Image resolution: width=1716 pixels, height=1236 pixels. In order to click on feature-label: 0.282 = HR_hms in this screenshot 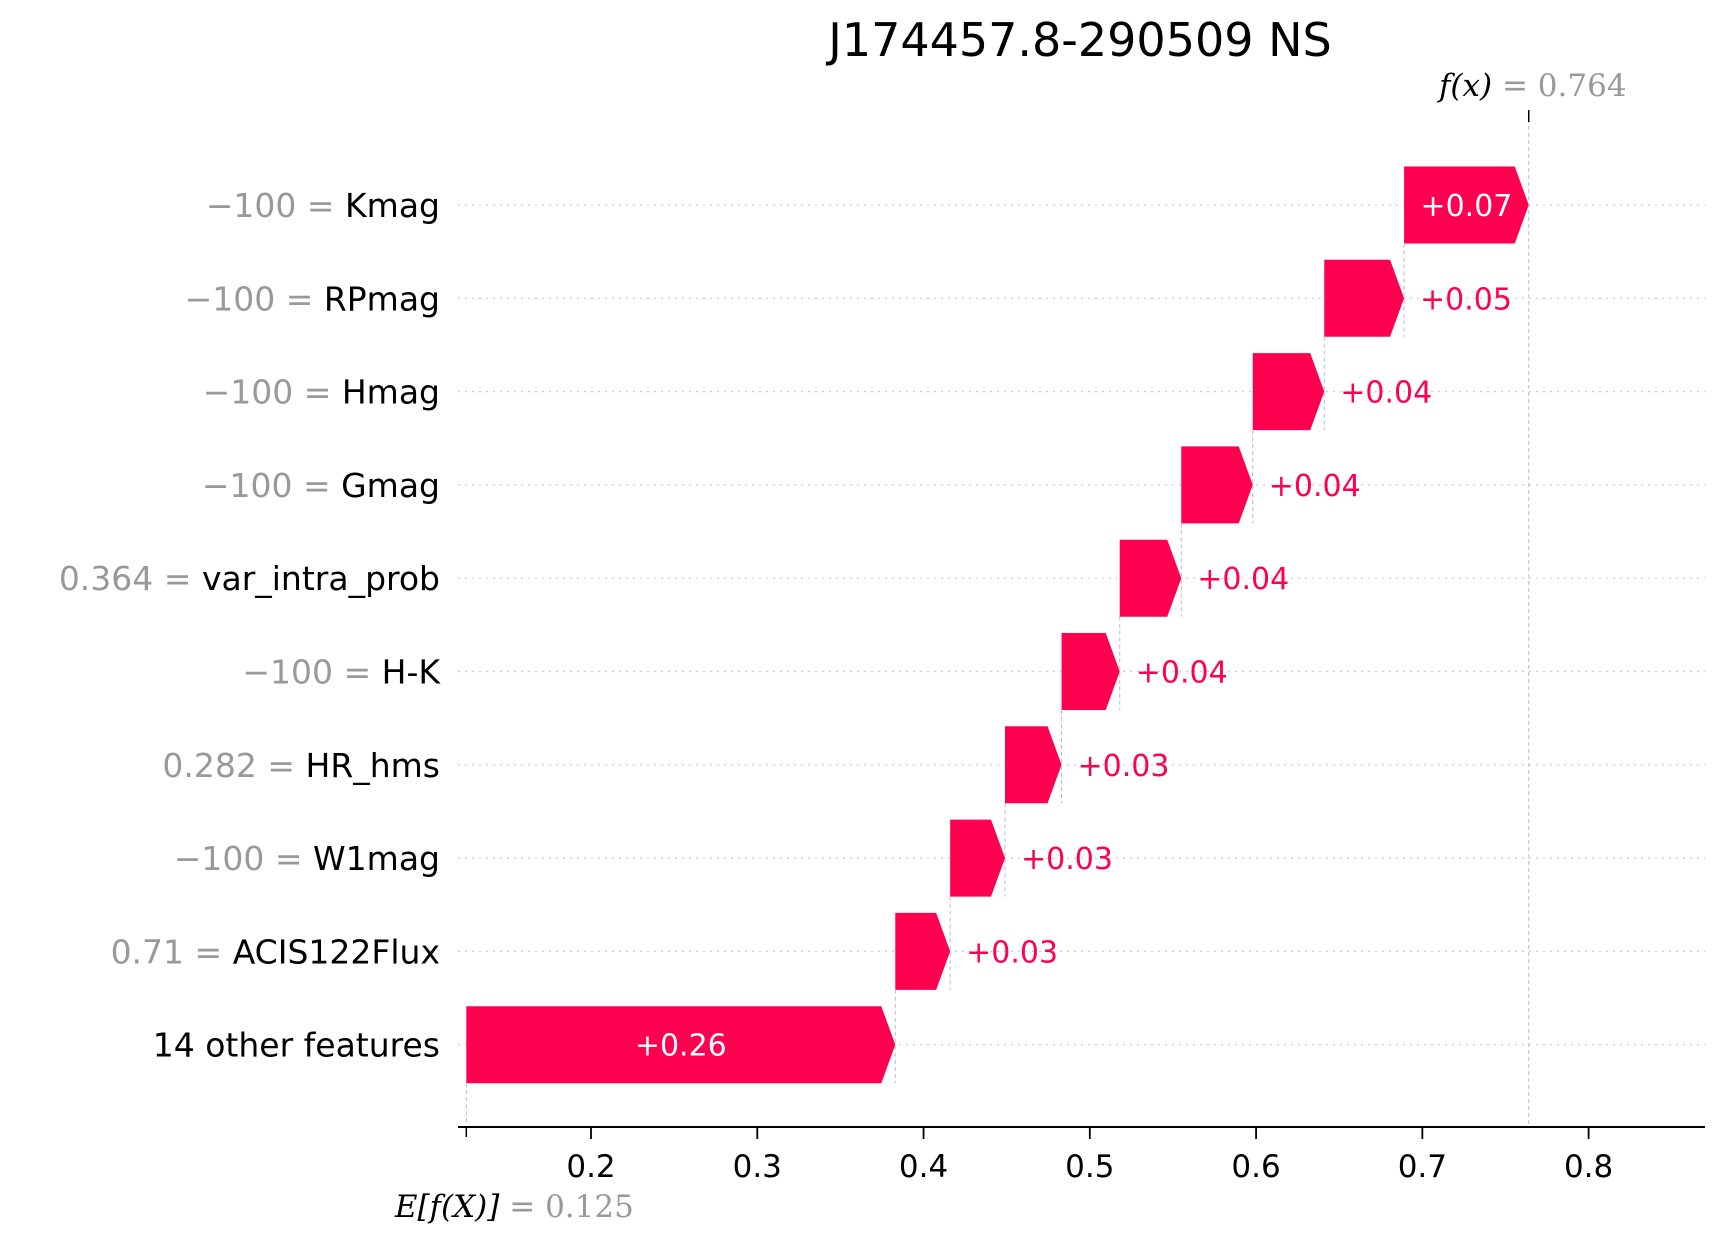, I will do `click(301, 765)`.